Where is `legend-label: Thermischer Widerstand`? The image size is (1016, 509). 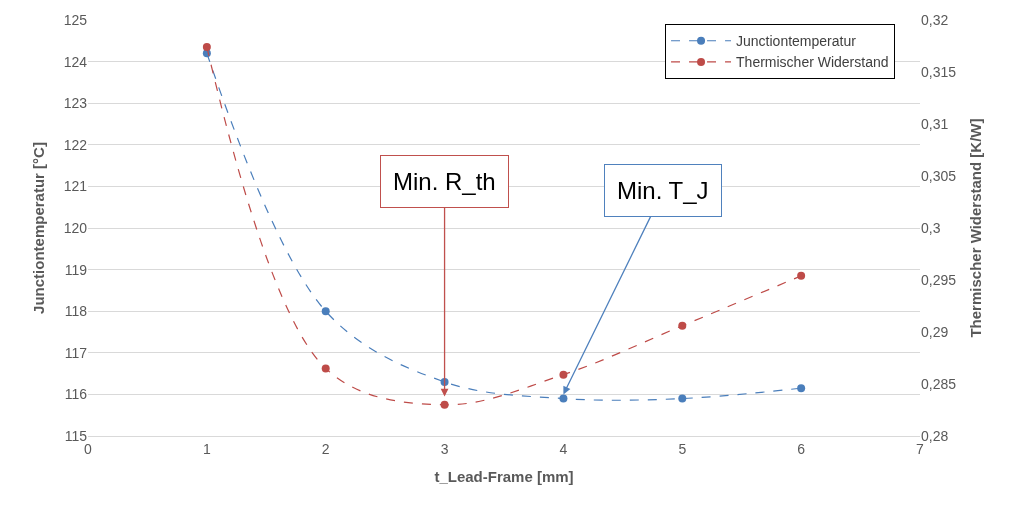 legend-label: Thermischer Widerstand is located at coordinates (812, 62).